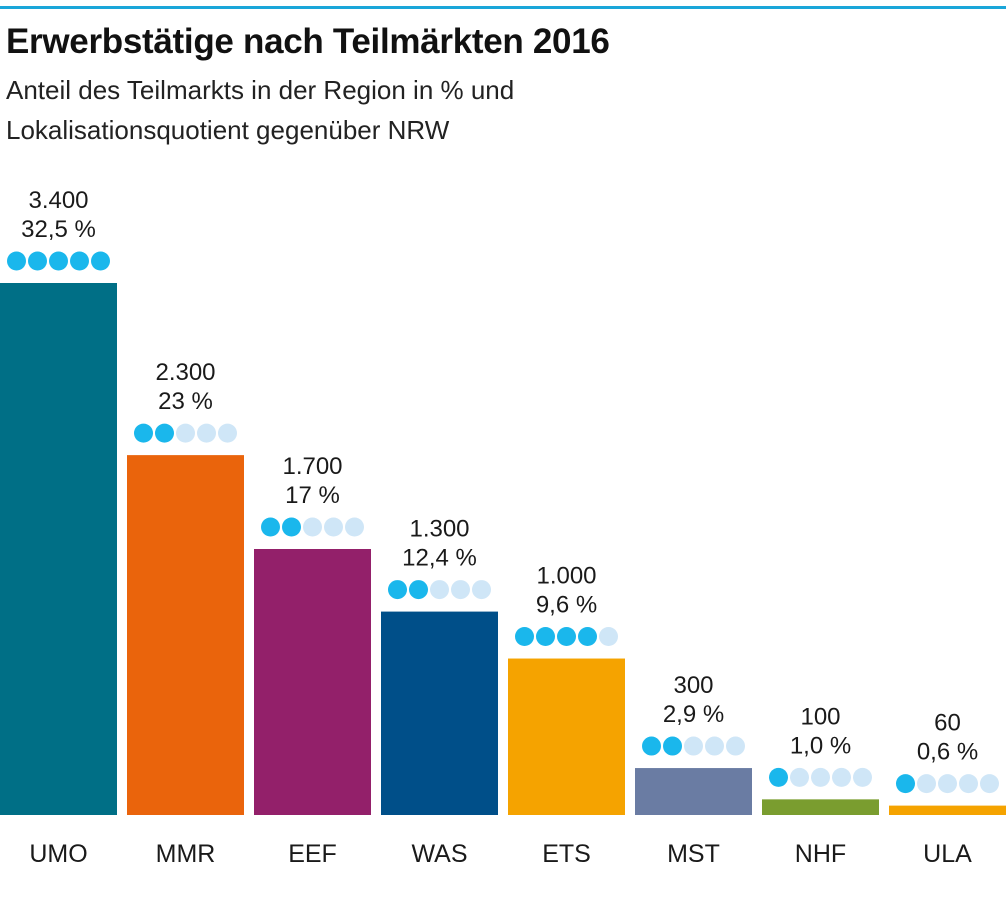 The height and width of the screenshot is (915, 1006). I want to click on bar-mst, so click(693, 791).